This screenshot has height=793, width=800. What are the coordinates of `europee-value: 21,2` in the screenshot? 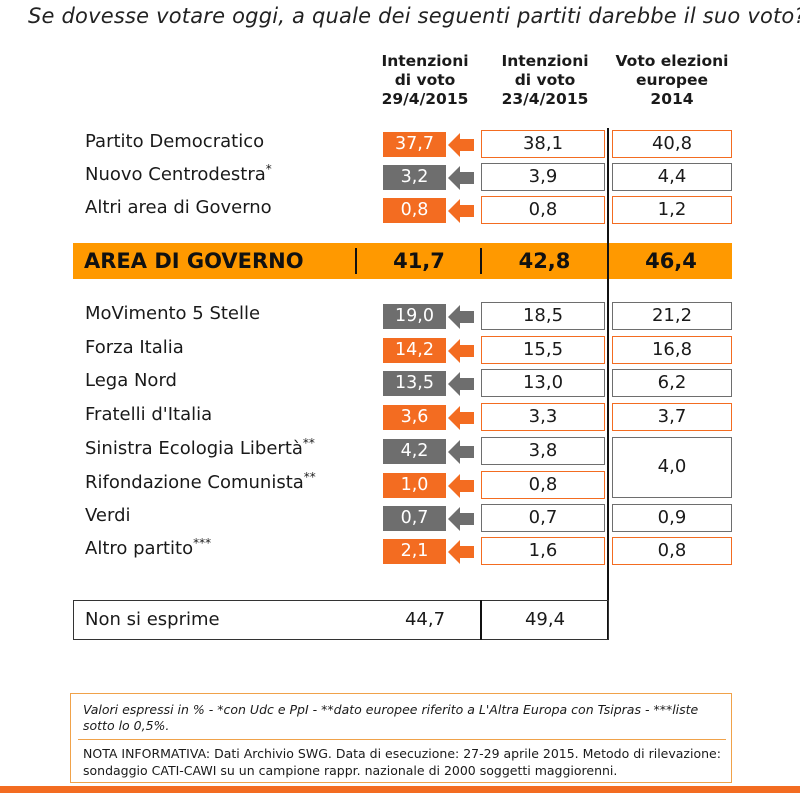 It's located at (672, 316).